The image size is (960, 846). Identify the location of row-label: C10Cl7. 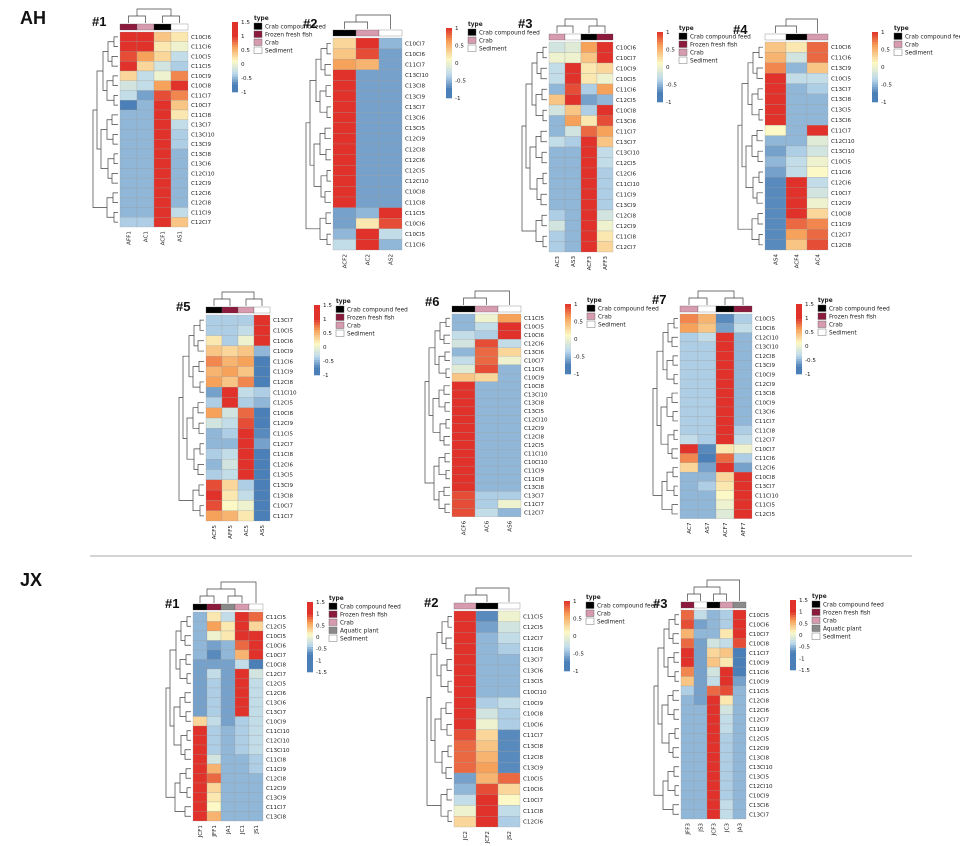
(626, 59).